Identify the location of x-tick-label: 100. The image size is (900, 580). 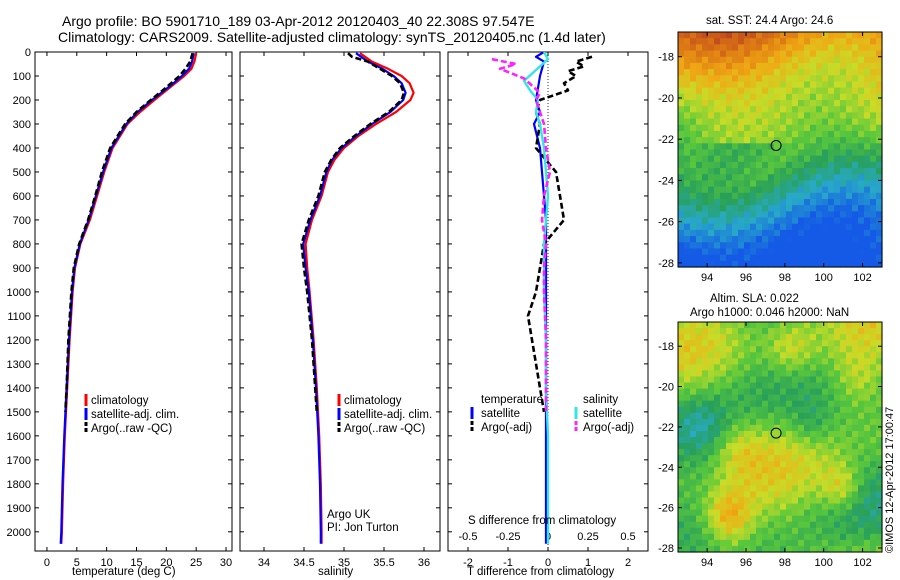
(824, 278).